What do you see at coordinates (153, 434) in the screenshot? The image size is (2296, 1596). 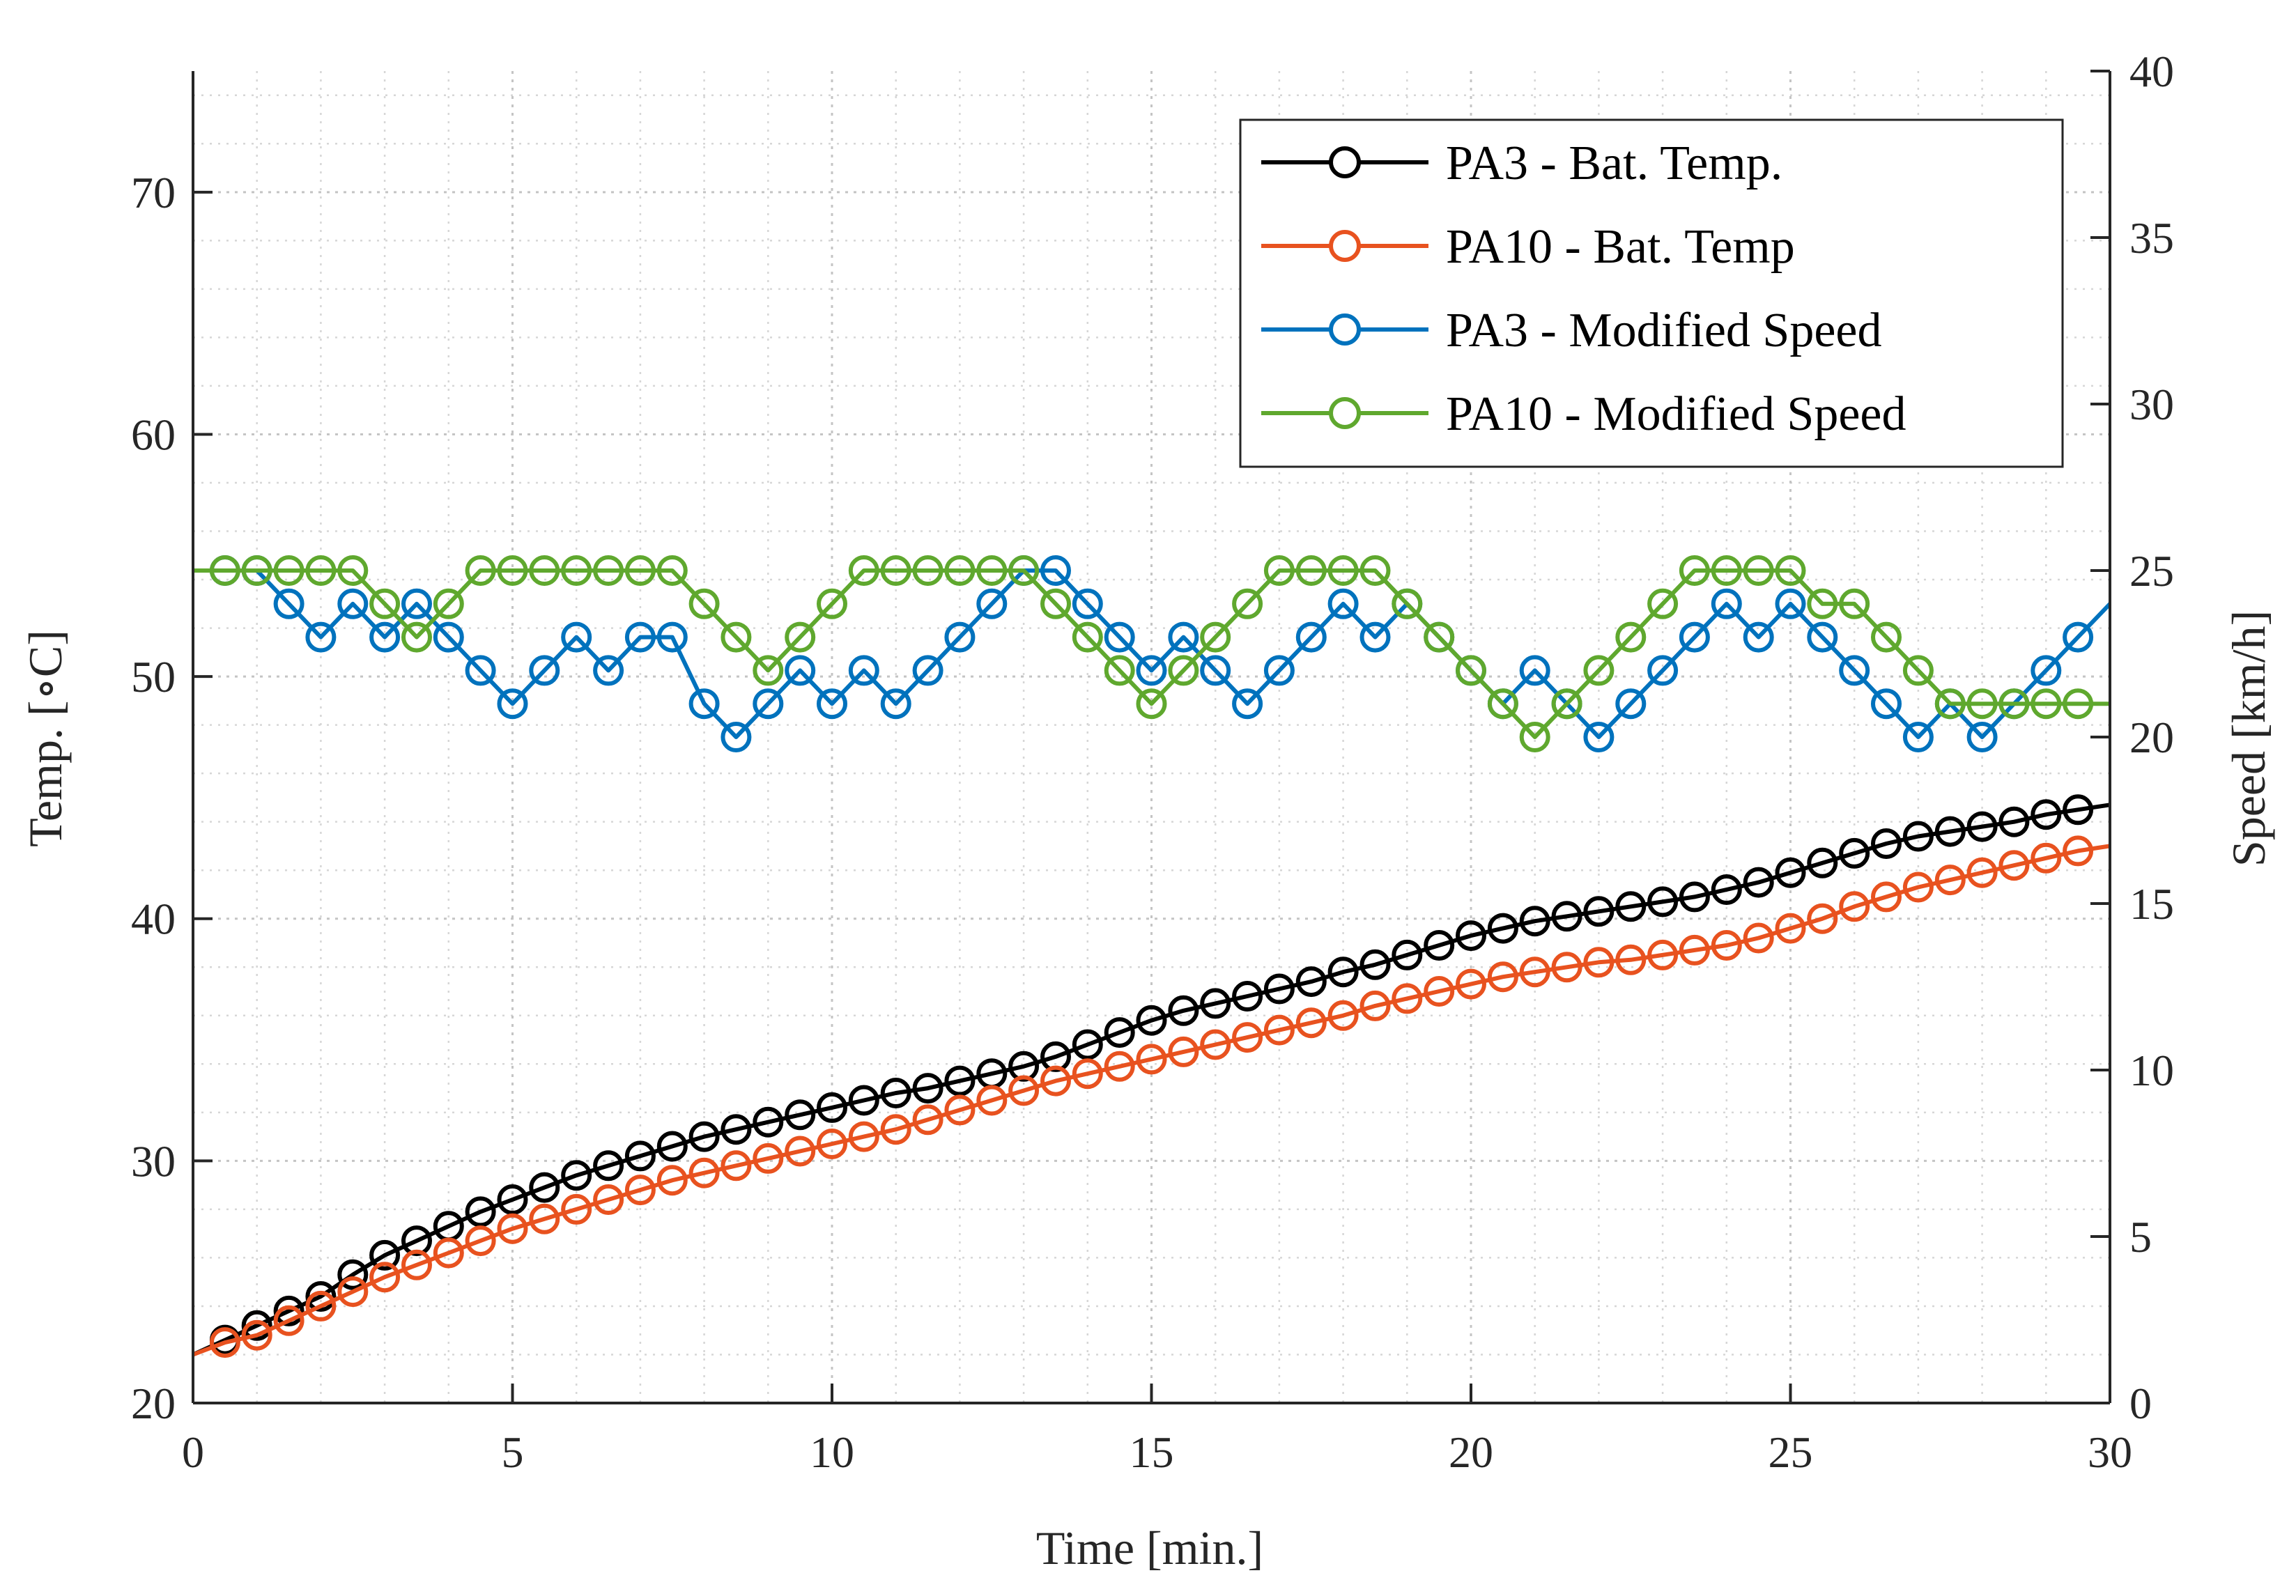 I see `left-y-tick-label: 60` at bounding box center [153, 434].